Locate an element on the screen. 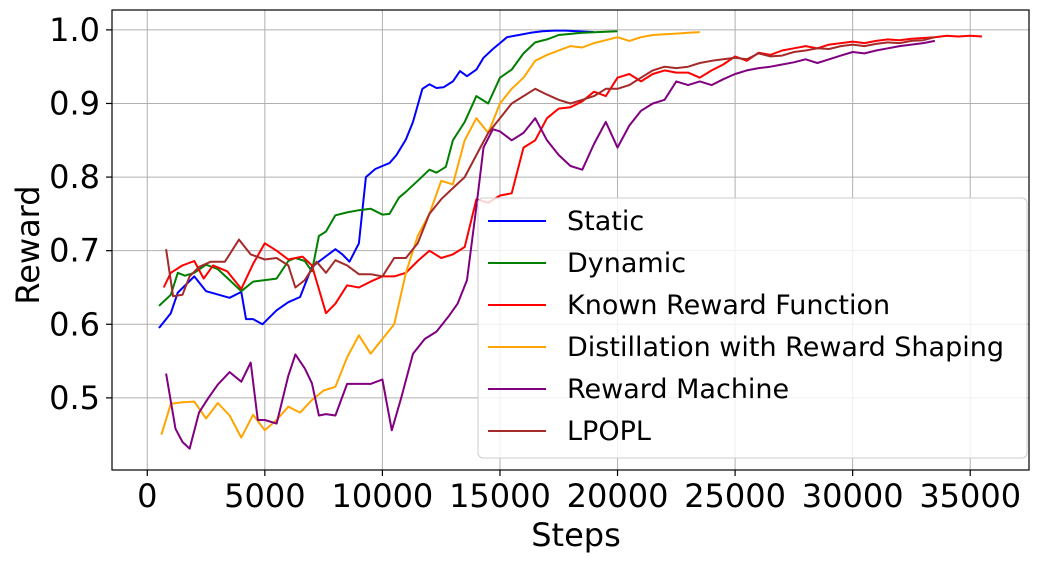 The width and height of the screenshot is (1052, 563). legend-label: Reward Machine is located at coordinates (678, 389).